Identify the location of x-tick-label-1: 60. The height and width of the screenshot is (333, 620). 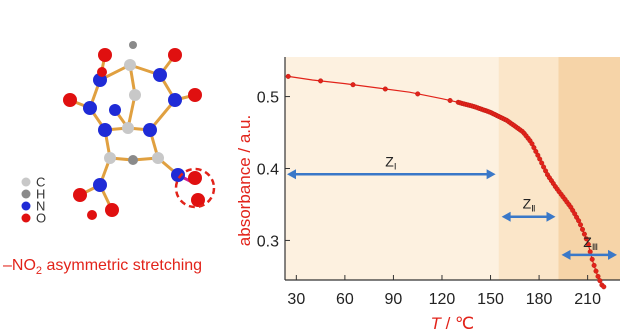
(345, 299).